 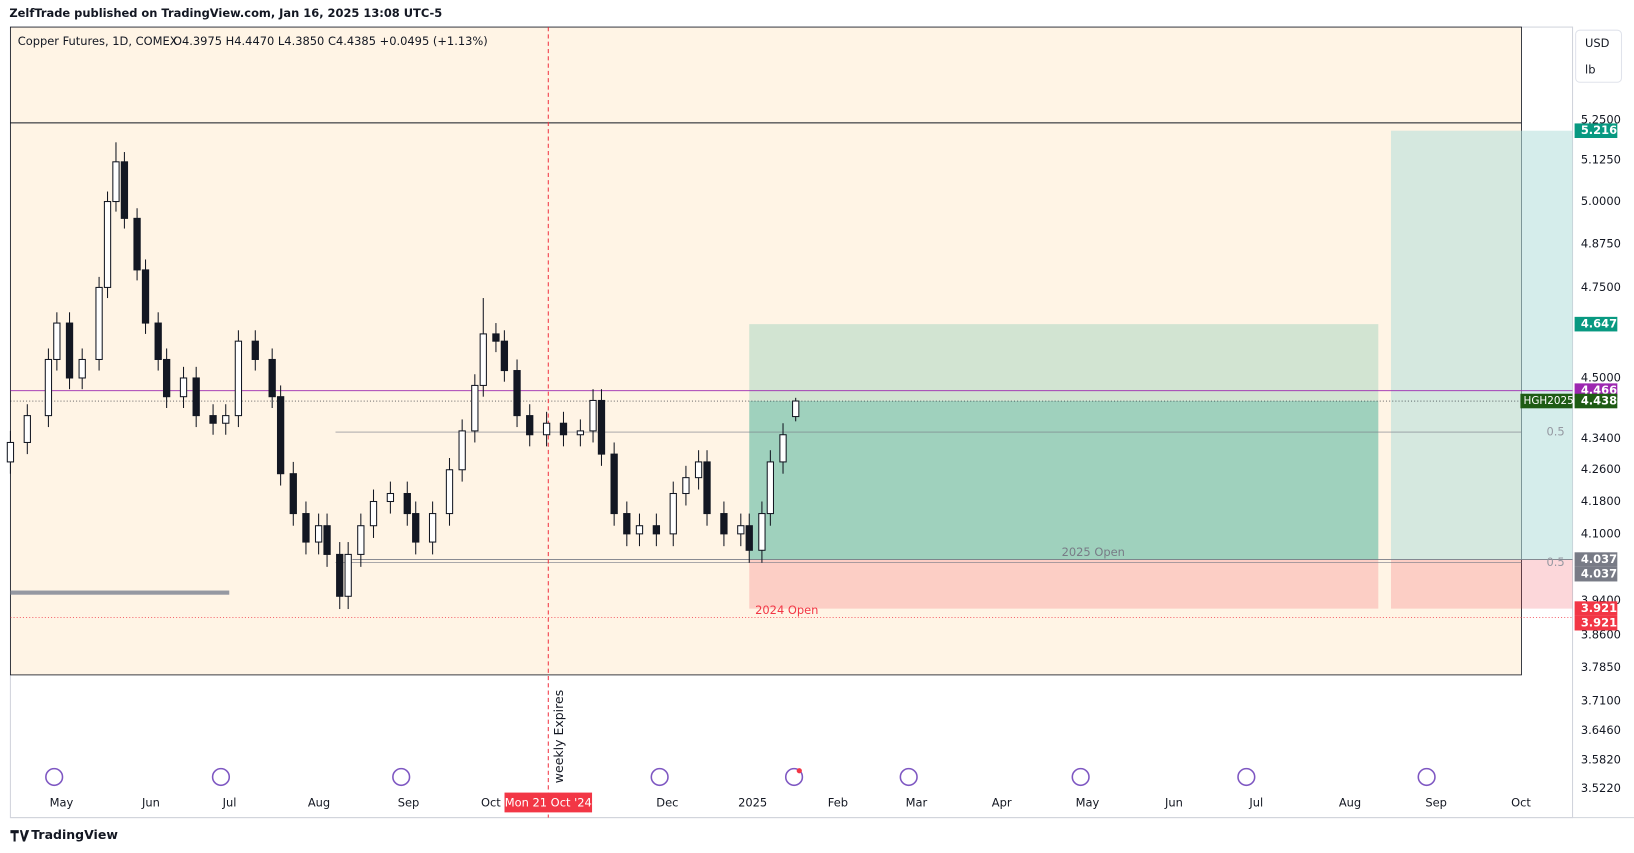 I want to click on brand: TradingView, so click(x=74, y=834).